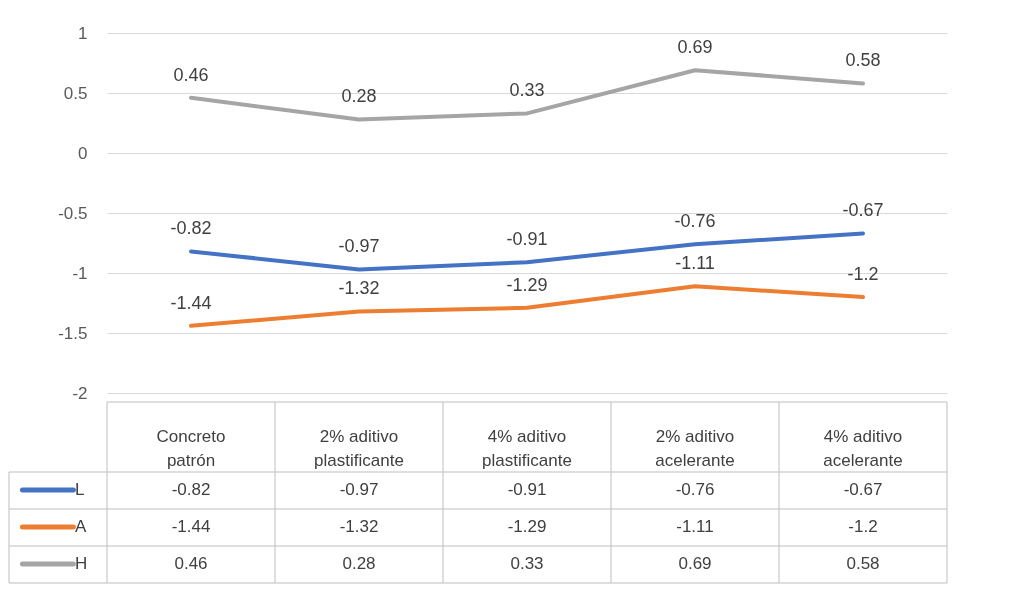 Image resolution: width=1013 pixels, height=615 pixels. Describe the element at coordinates (527, 563) in the screenshot. I see `text: 0.33` at that location.